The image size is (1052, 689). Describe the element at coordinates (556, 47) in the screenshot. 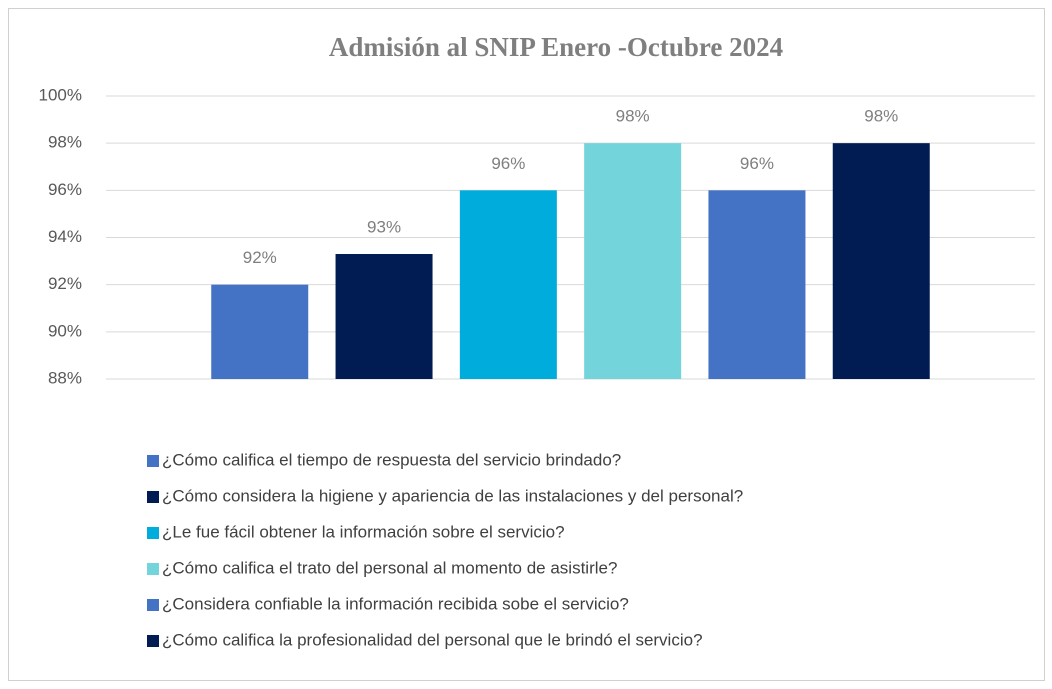

I see `chart-title: Admisión al SNIP Enero -Octubre 2024` at that location.